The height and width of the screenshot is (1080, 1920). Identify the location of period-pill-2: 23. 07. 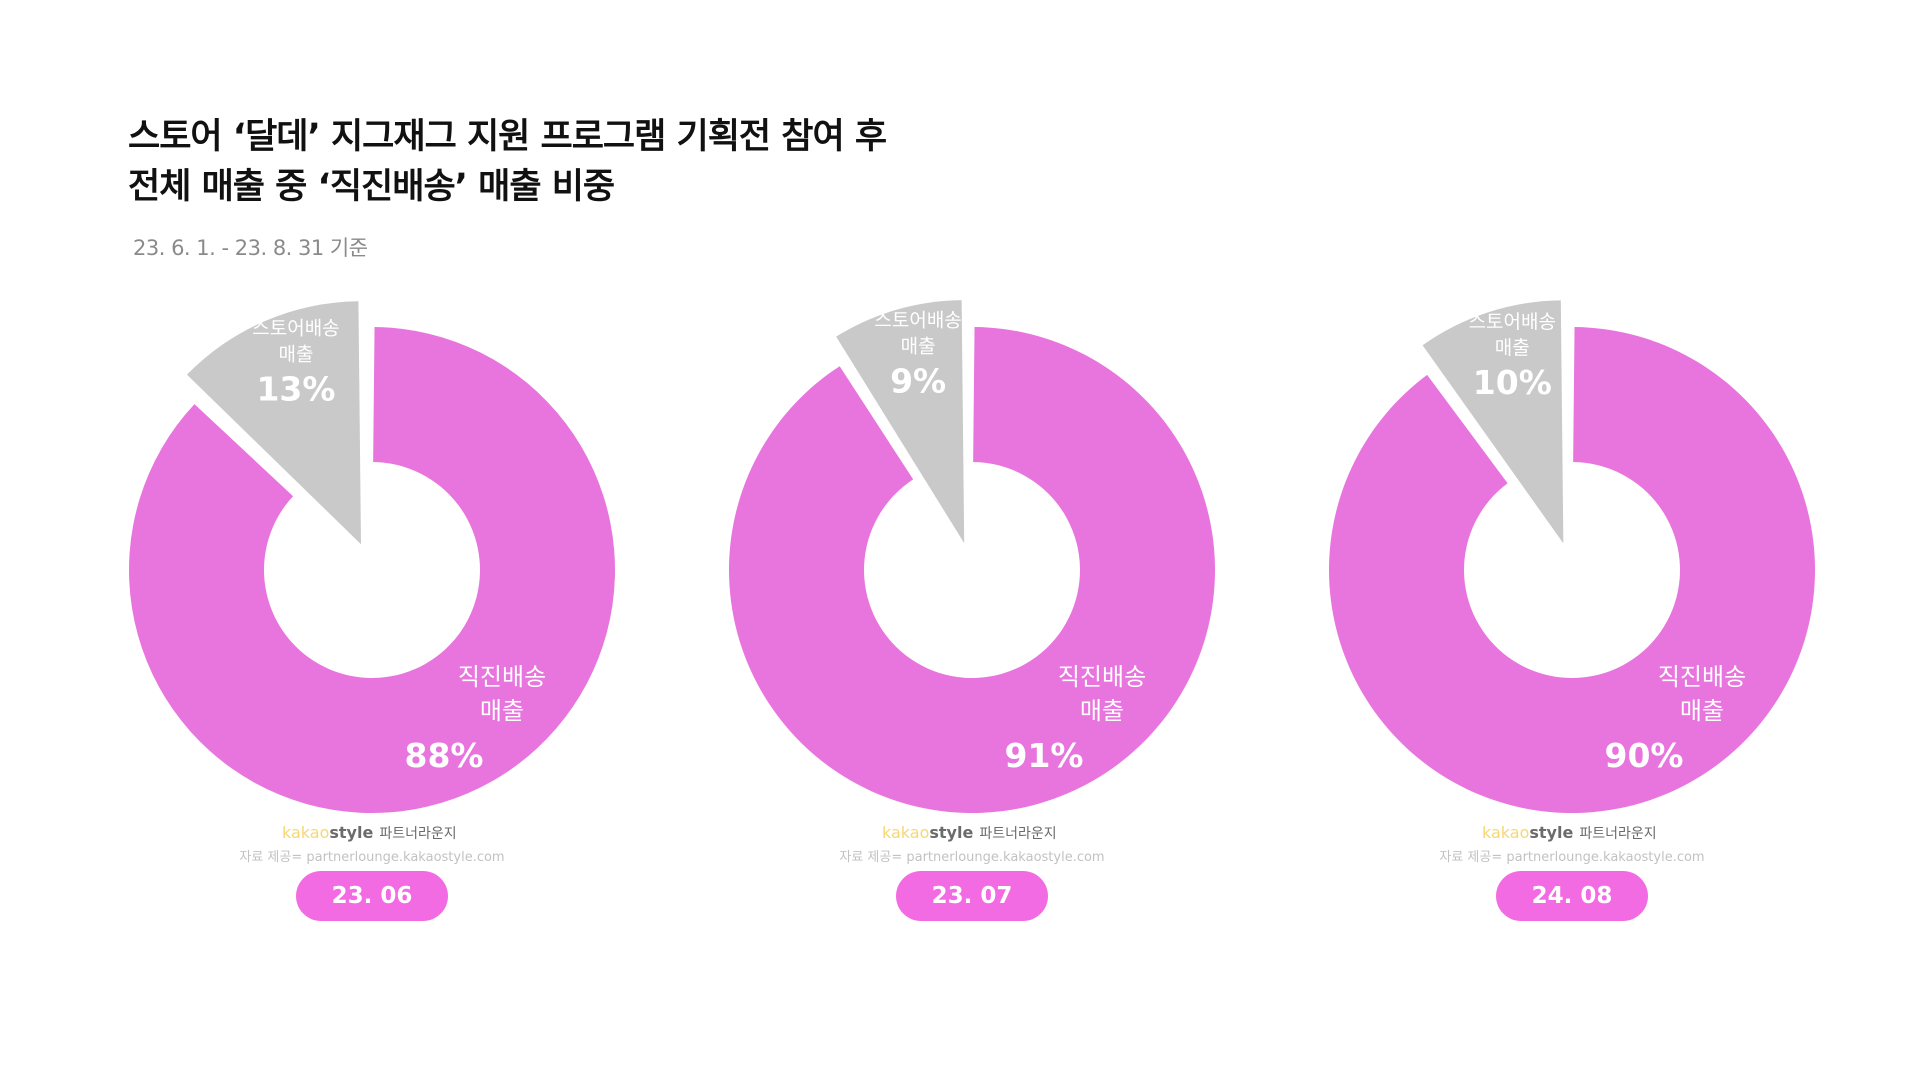
(972, 896).